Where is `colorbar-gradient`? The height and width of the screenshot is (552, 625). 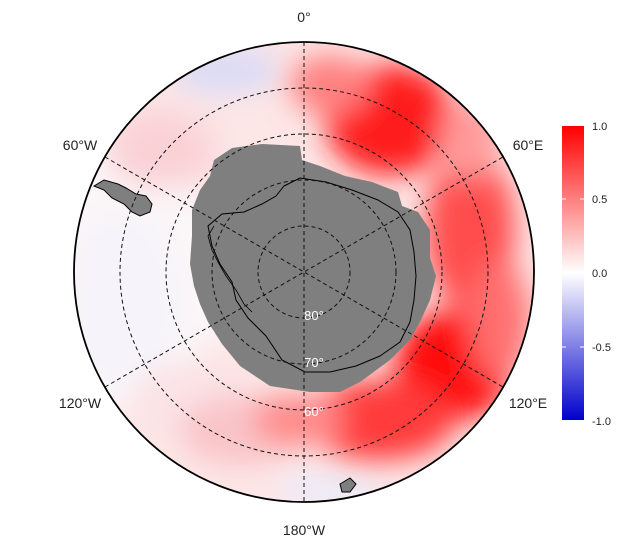
colorbar-gradient is located at coordinates (573, 273).